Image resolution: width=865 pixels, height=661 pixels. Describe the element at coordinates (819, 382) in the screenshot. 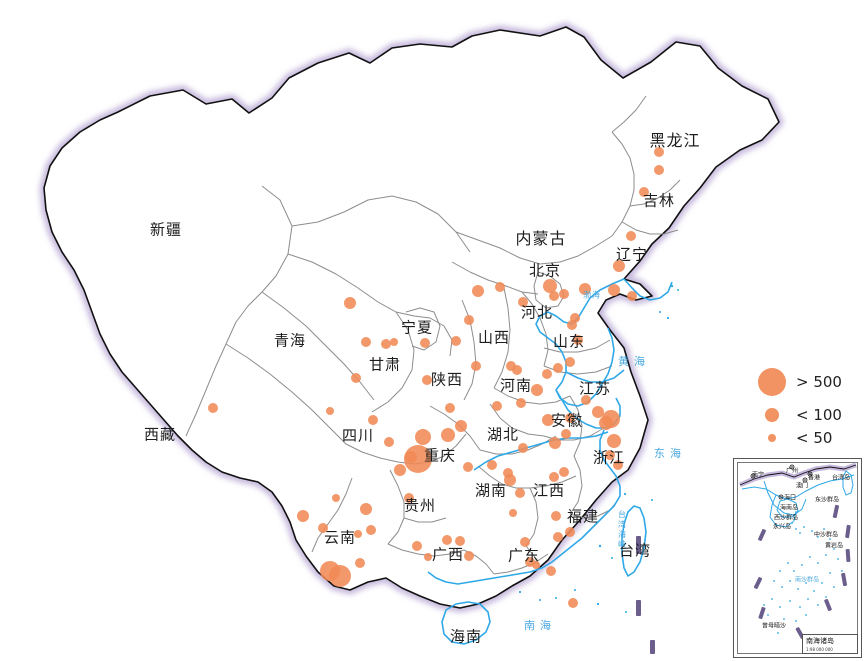

I see `legend-label: > 500` at that location.